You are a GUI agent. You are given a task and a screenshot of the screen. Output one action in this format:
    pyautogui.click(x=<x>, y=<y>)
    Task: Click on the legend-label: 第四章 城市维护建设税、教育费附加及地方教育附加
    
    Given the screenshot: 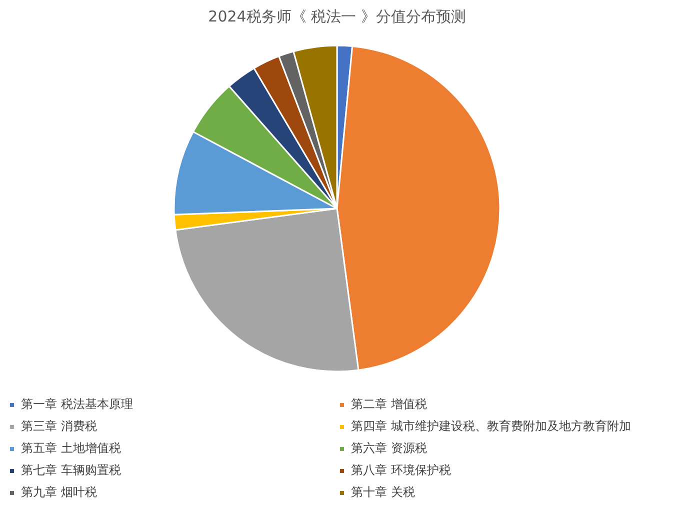 What is the action you would take?
    pyautogui.click(x=491, y=426)
    